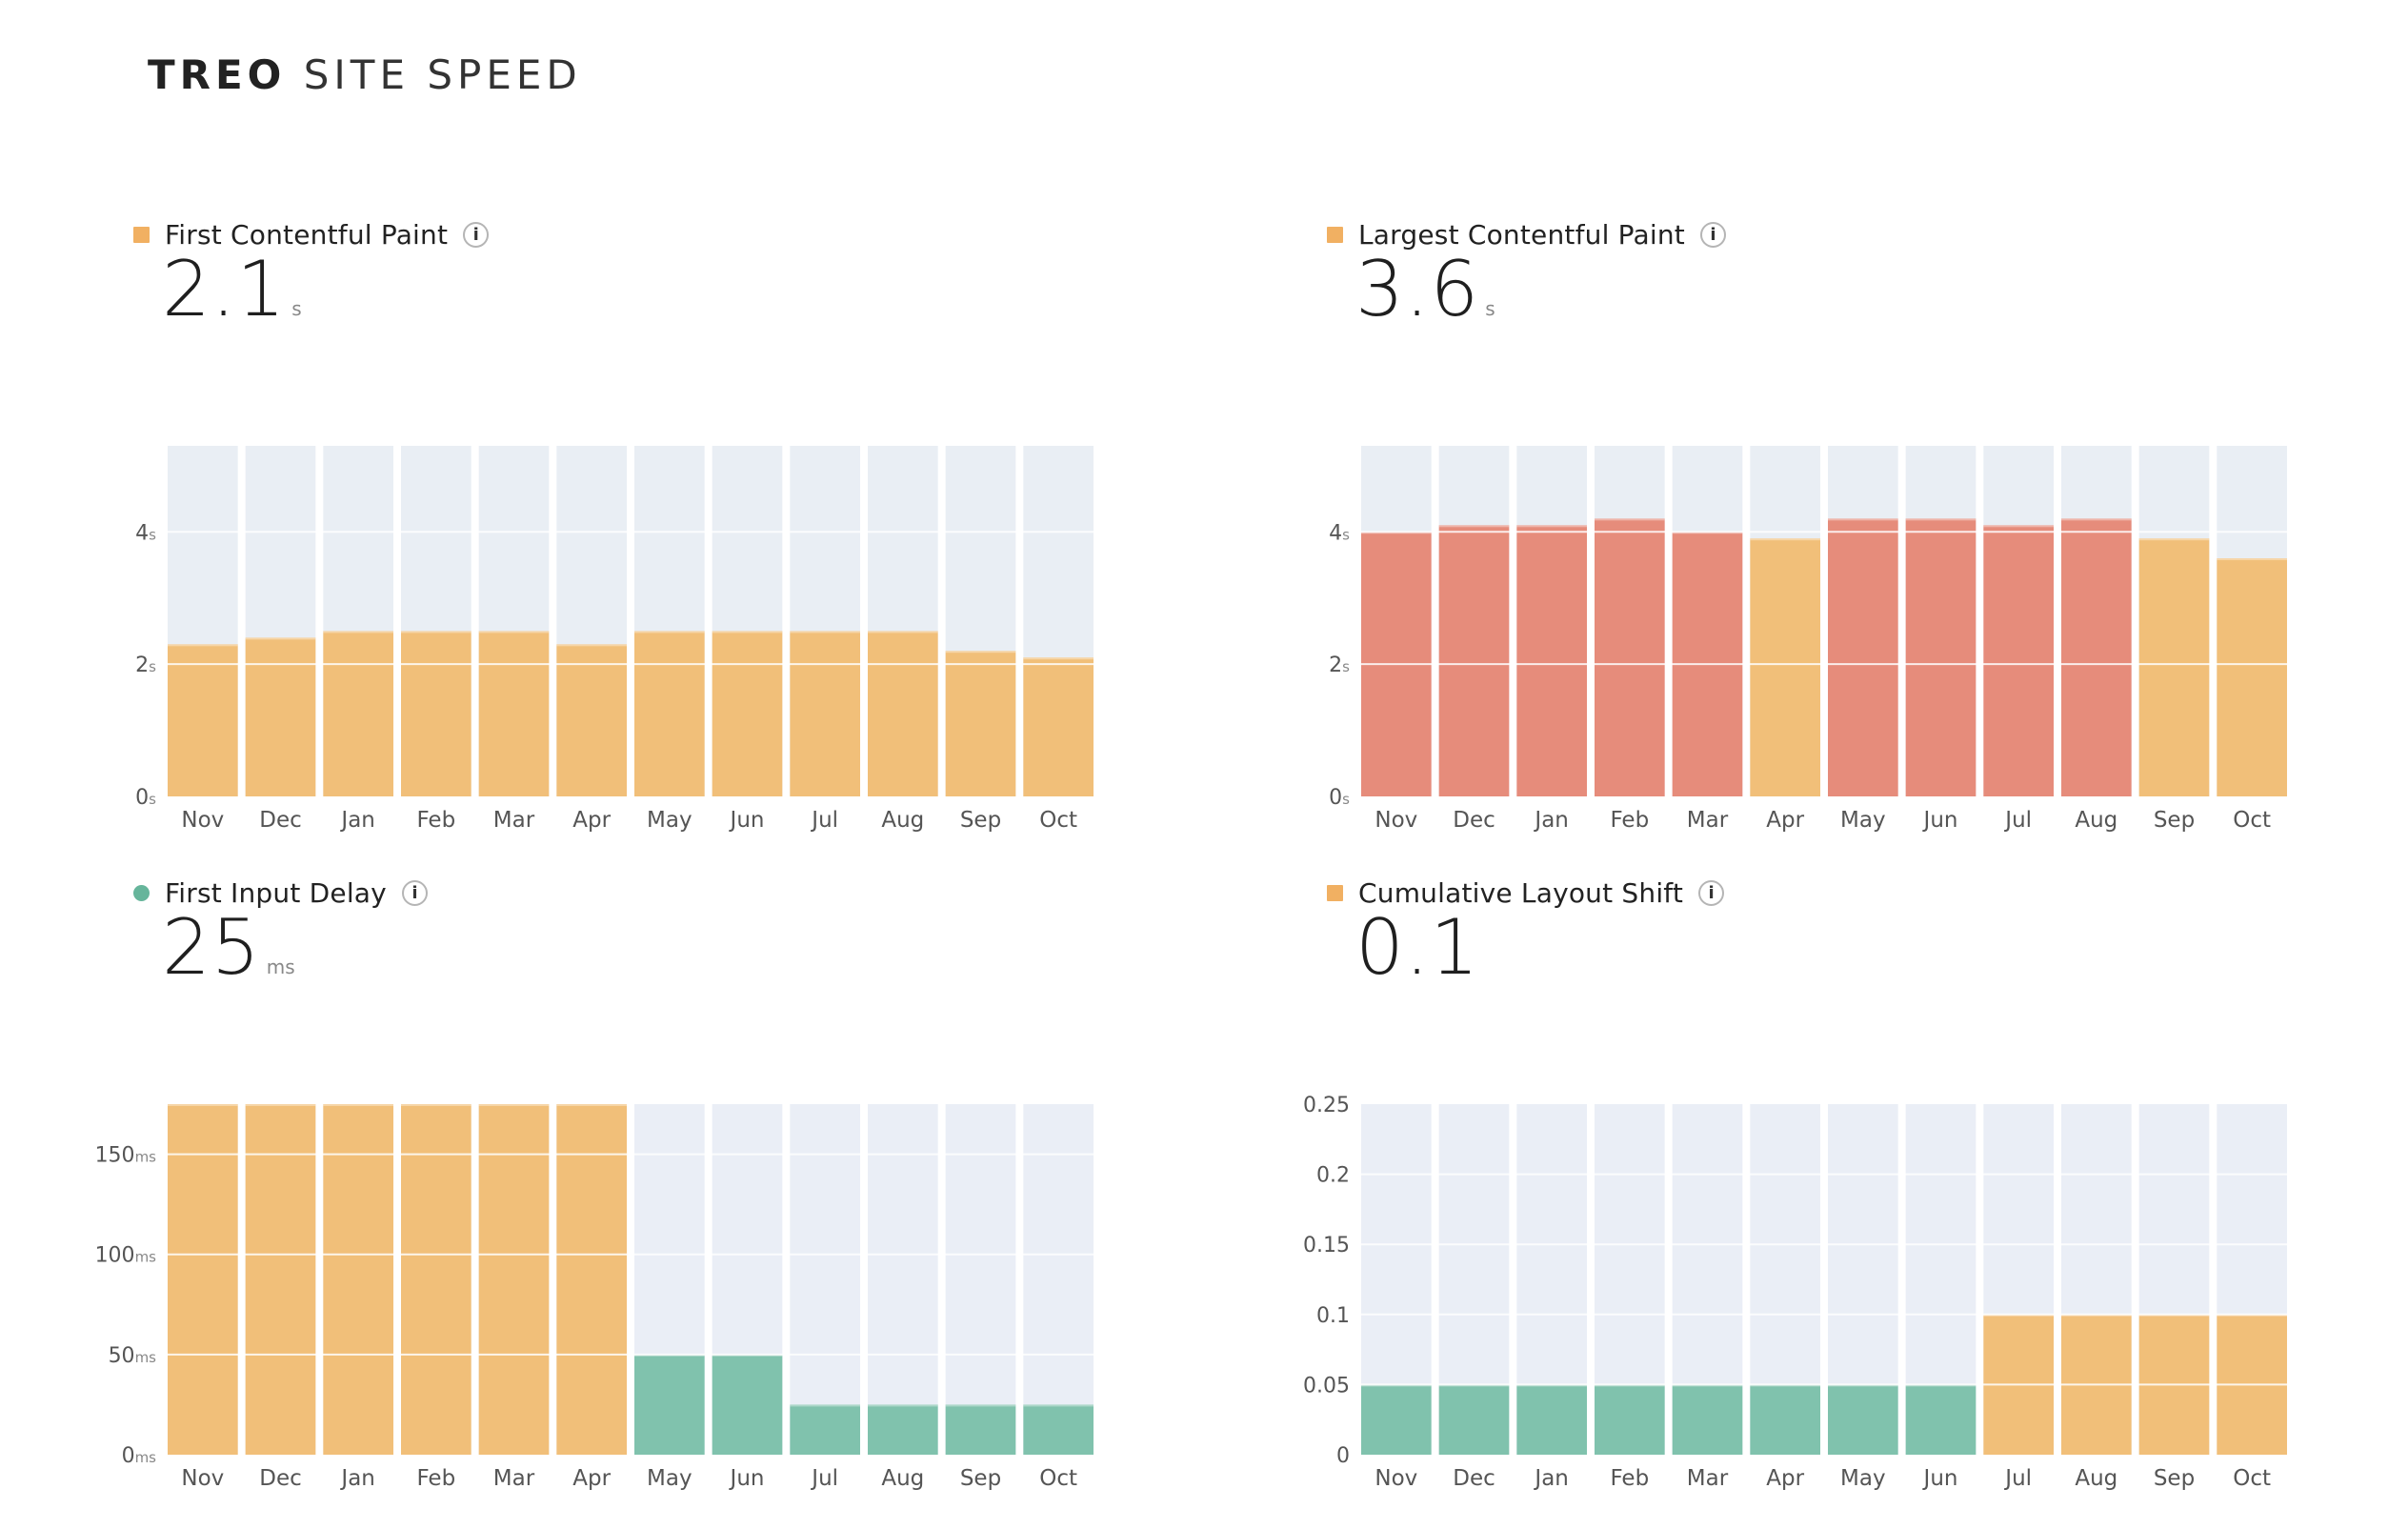 Image resolution: width=2408 pixels, height=1529 pixels. I want to click on cls-bar-may, so click(1863, 1419).